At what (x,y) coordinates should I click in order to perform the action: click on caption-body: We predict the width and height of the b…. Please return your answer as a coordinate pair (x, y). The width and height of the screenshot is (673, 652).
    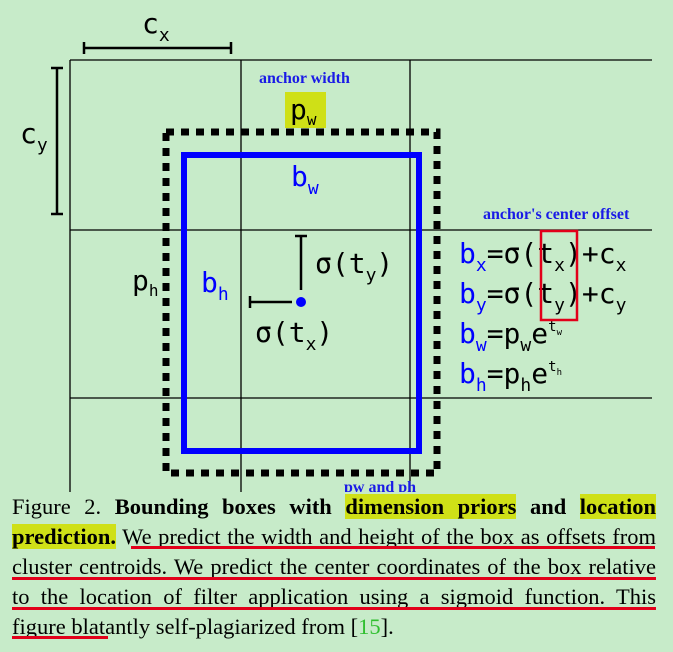
    Looking at the image, I should click on (334, 566).